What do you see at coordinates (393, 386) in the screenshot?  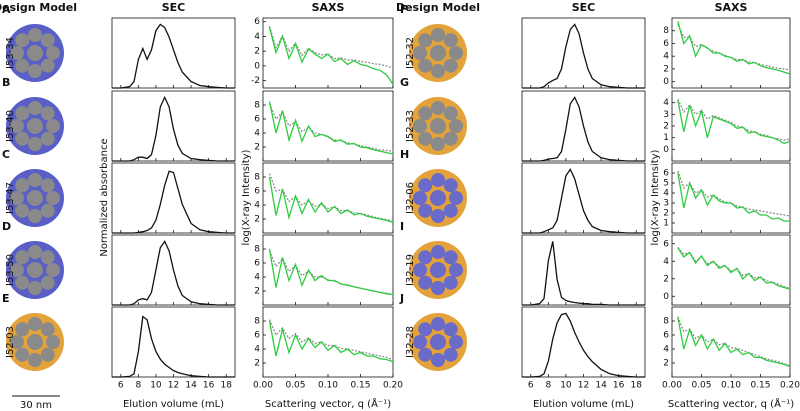 I see `x-tick-label: 0.20` at bounding box center [393, 386].